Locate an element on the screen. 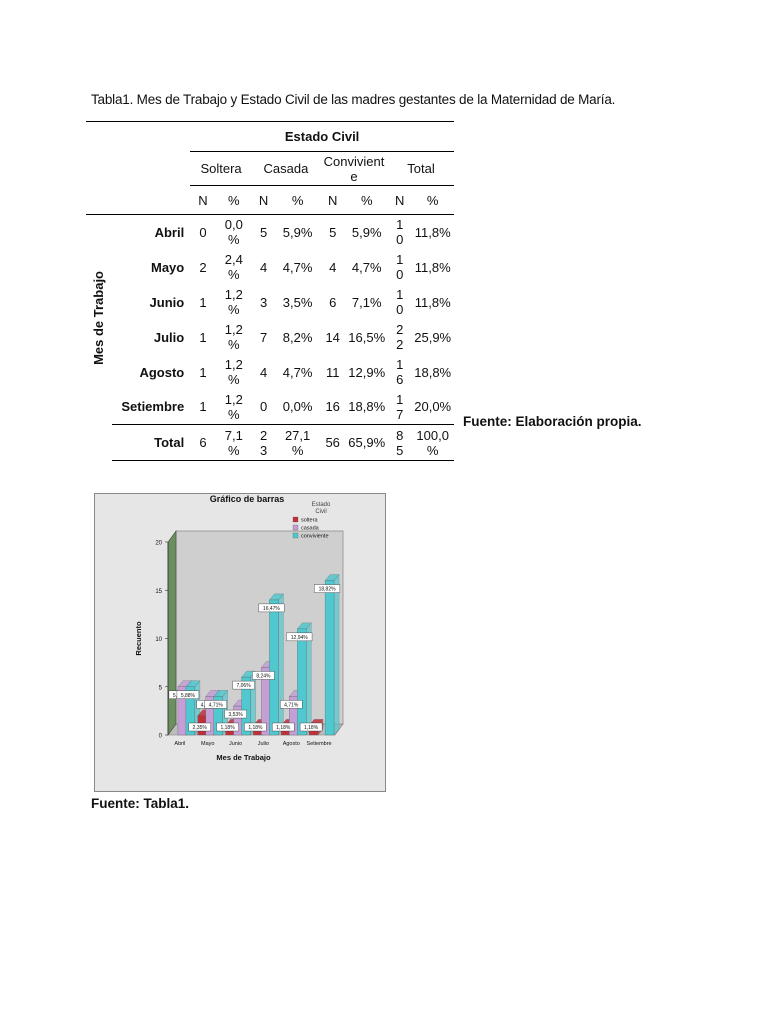  col-header-conviviente: Convivient e is located at coordinates (353, 168).